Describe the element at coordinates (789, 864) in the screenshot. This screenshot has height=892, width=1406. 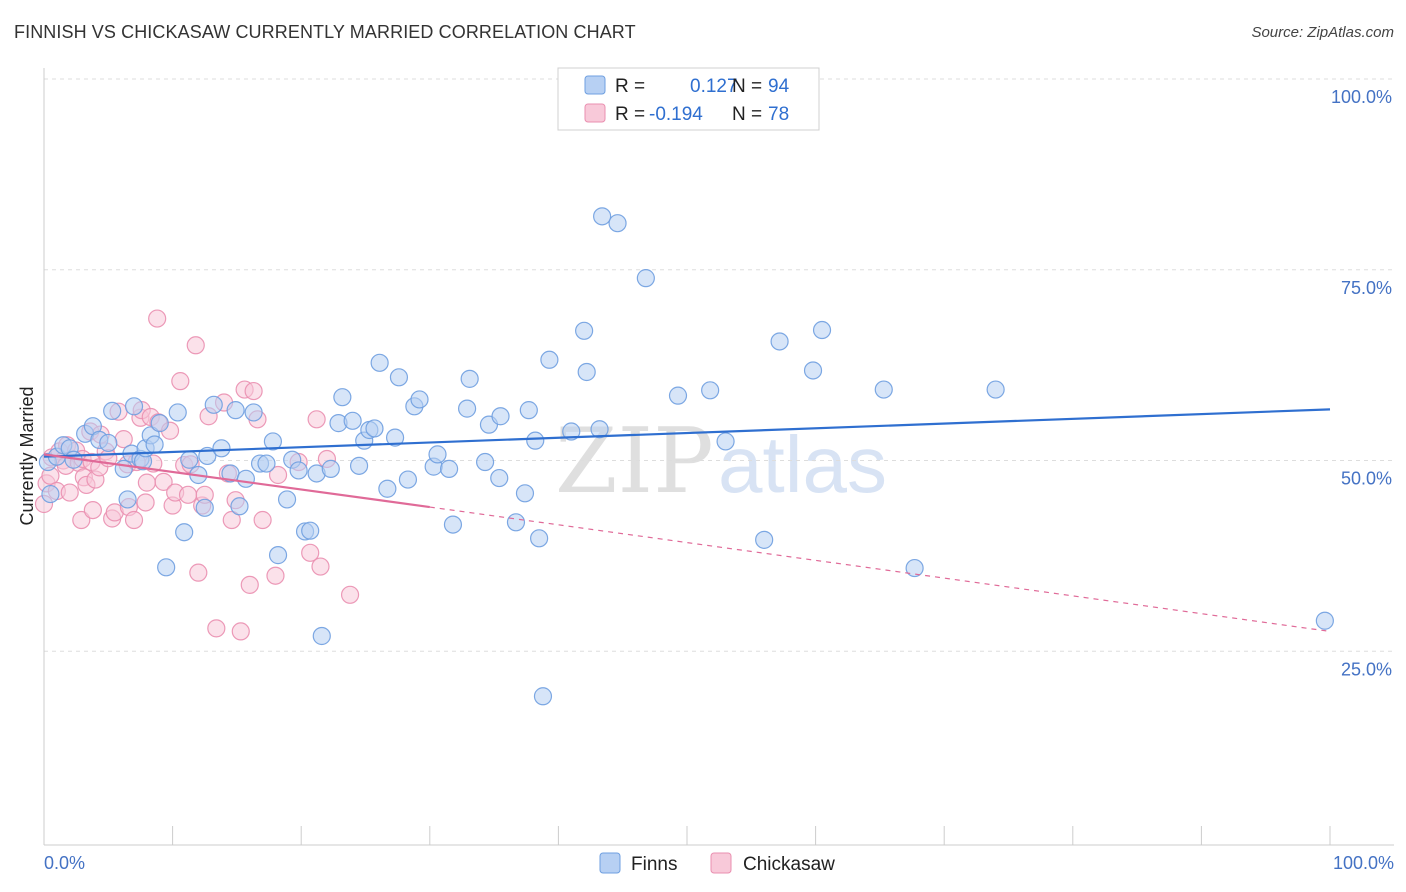
I see `bottom-legend-label-chickasaw: Chickasaw` at that location.